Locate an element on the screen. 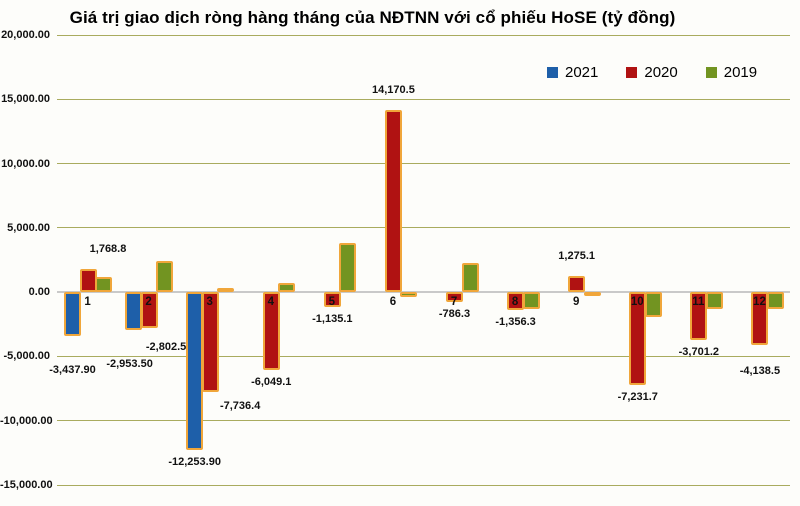  data-label-2020-month-7: -786.3 is located at coordinates (454, 314).